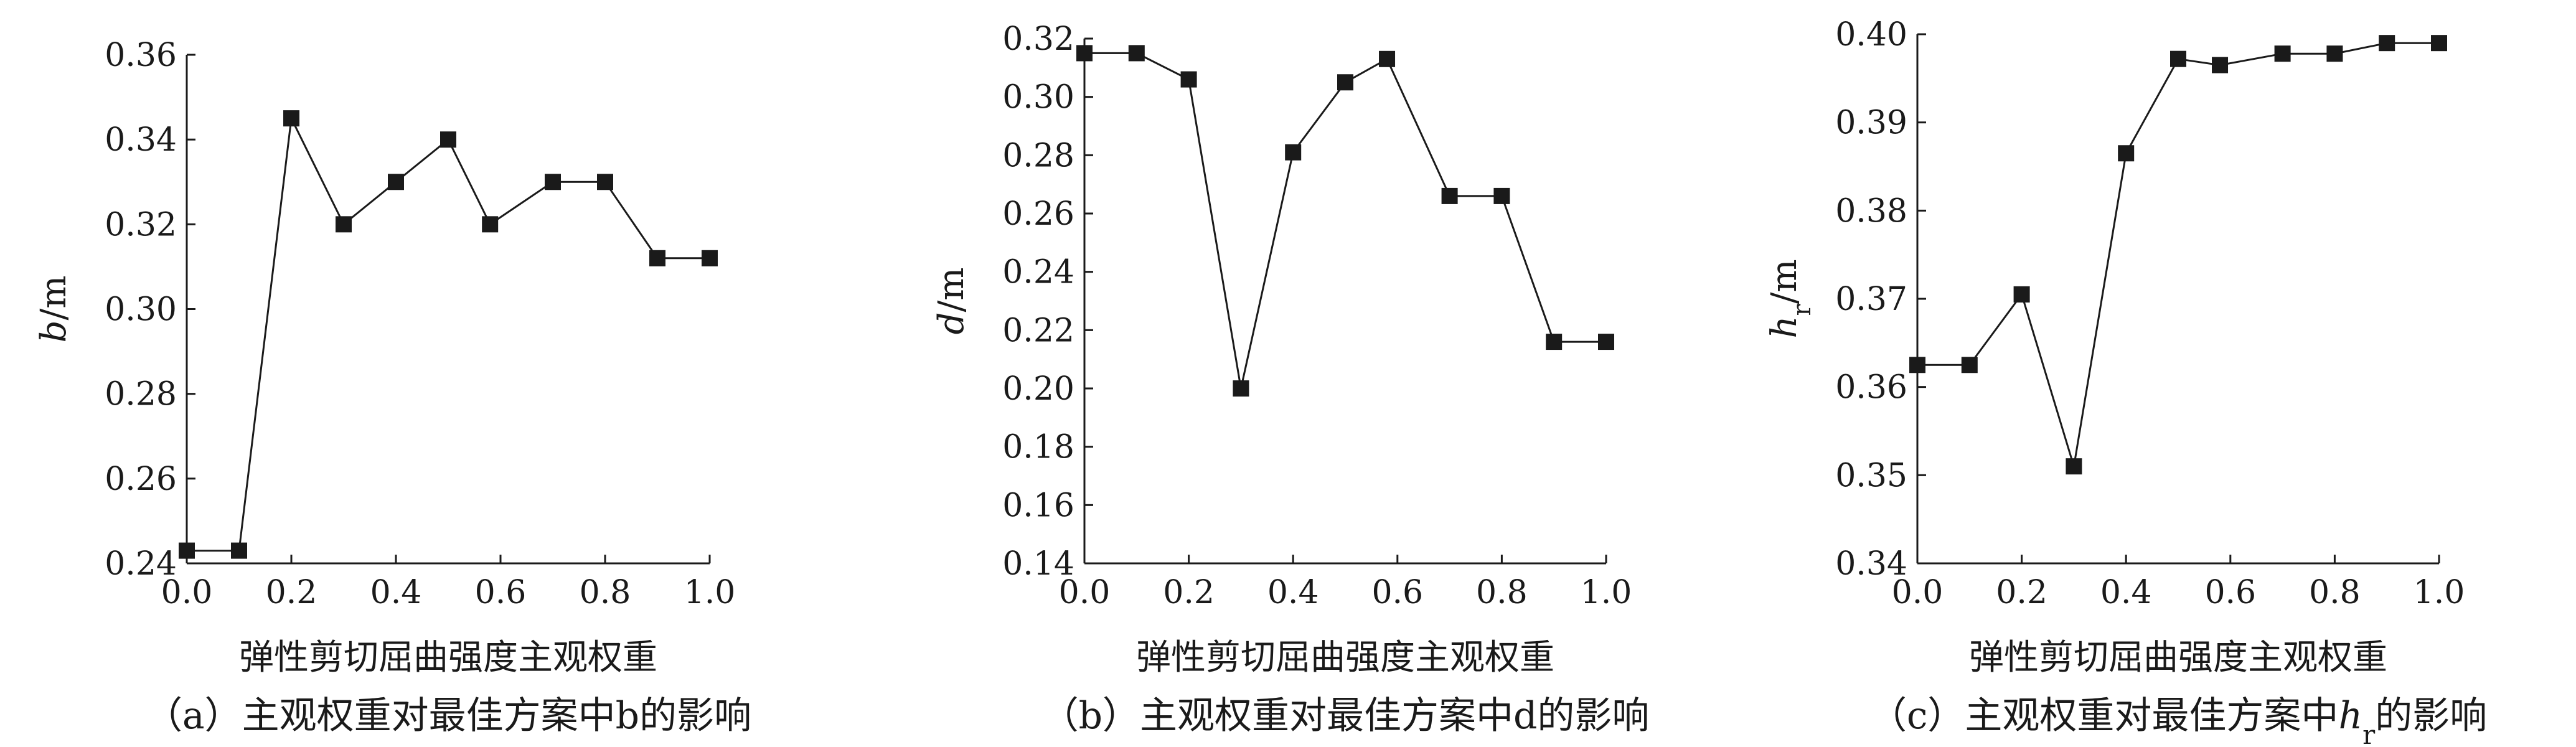  I want to click on y-axis-title-b: d/m, so click(951, 301).